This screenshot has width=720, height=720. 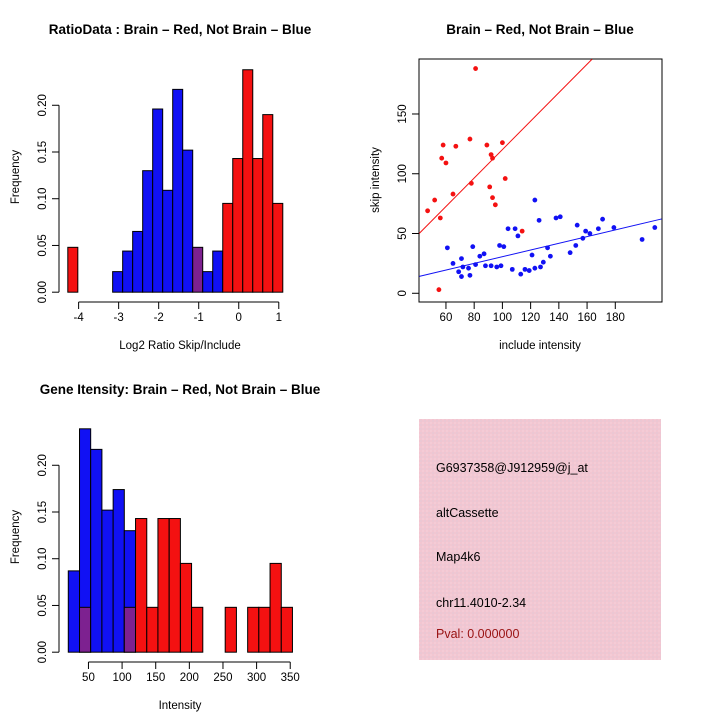 What do you see at coordinates (155, 678) in the screenshot?
I see `x-tick-label: 150` at bounding box center [155, 678].